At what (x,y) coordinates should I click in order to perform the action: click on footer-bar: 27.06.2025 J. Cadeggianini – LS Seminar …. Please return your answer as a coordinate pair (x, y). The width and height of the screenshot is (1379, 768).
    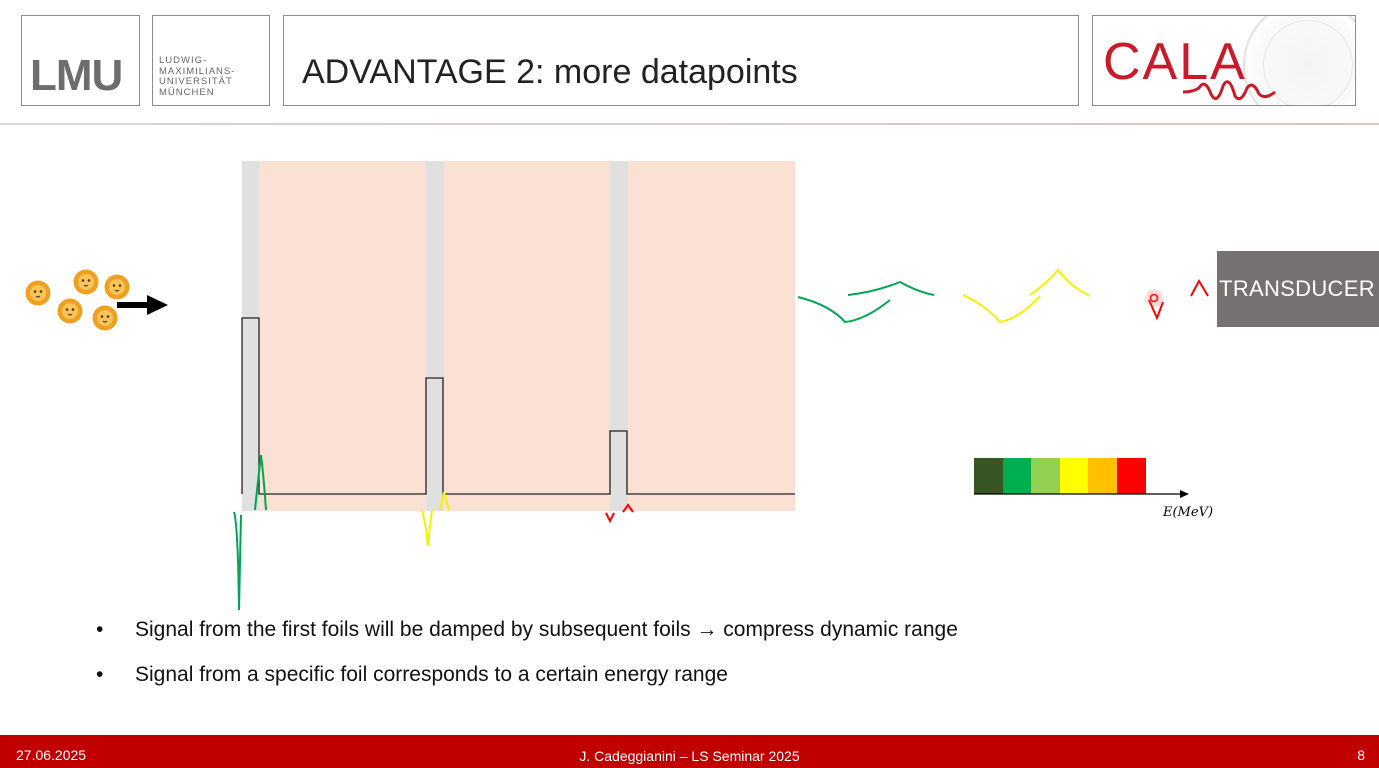
    Looking at the image, I should click on (689, 751).